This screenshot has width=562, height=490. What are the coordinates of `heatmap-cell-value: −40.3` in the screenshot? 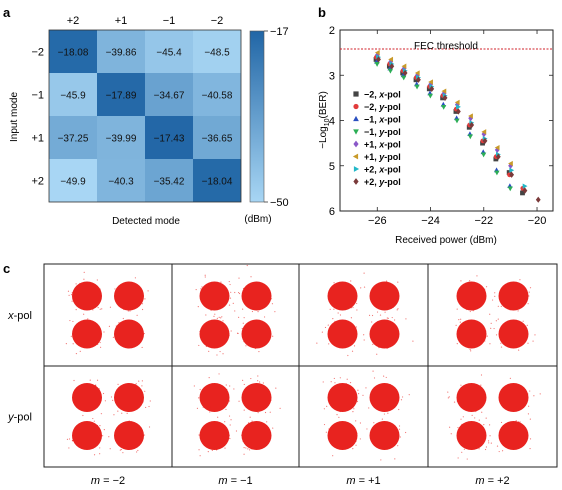 It's located at (121, 182).